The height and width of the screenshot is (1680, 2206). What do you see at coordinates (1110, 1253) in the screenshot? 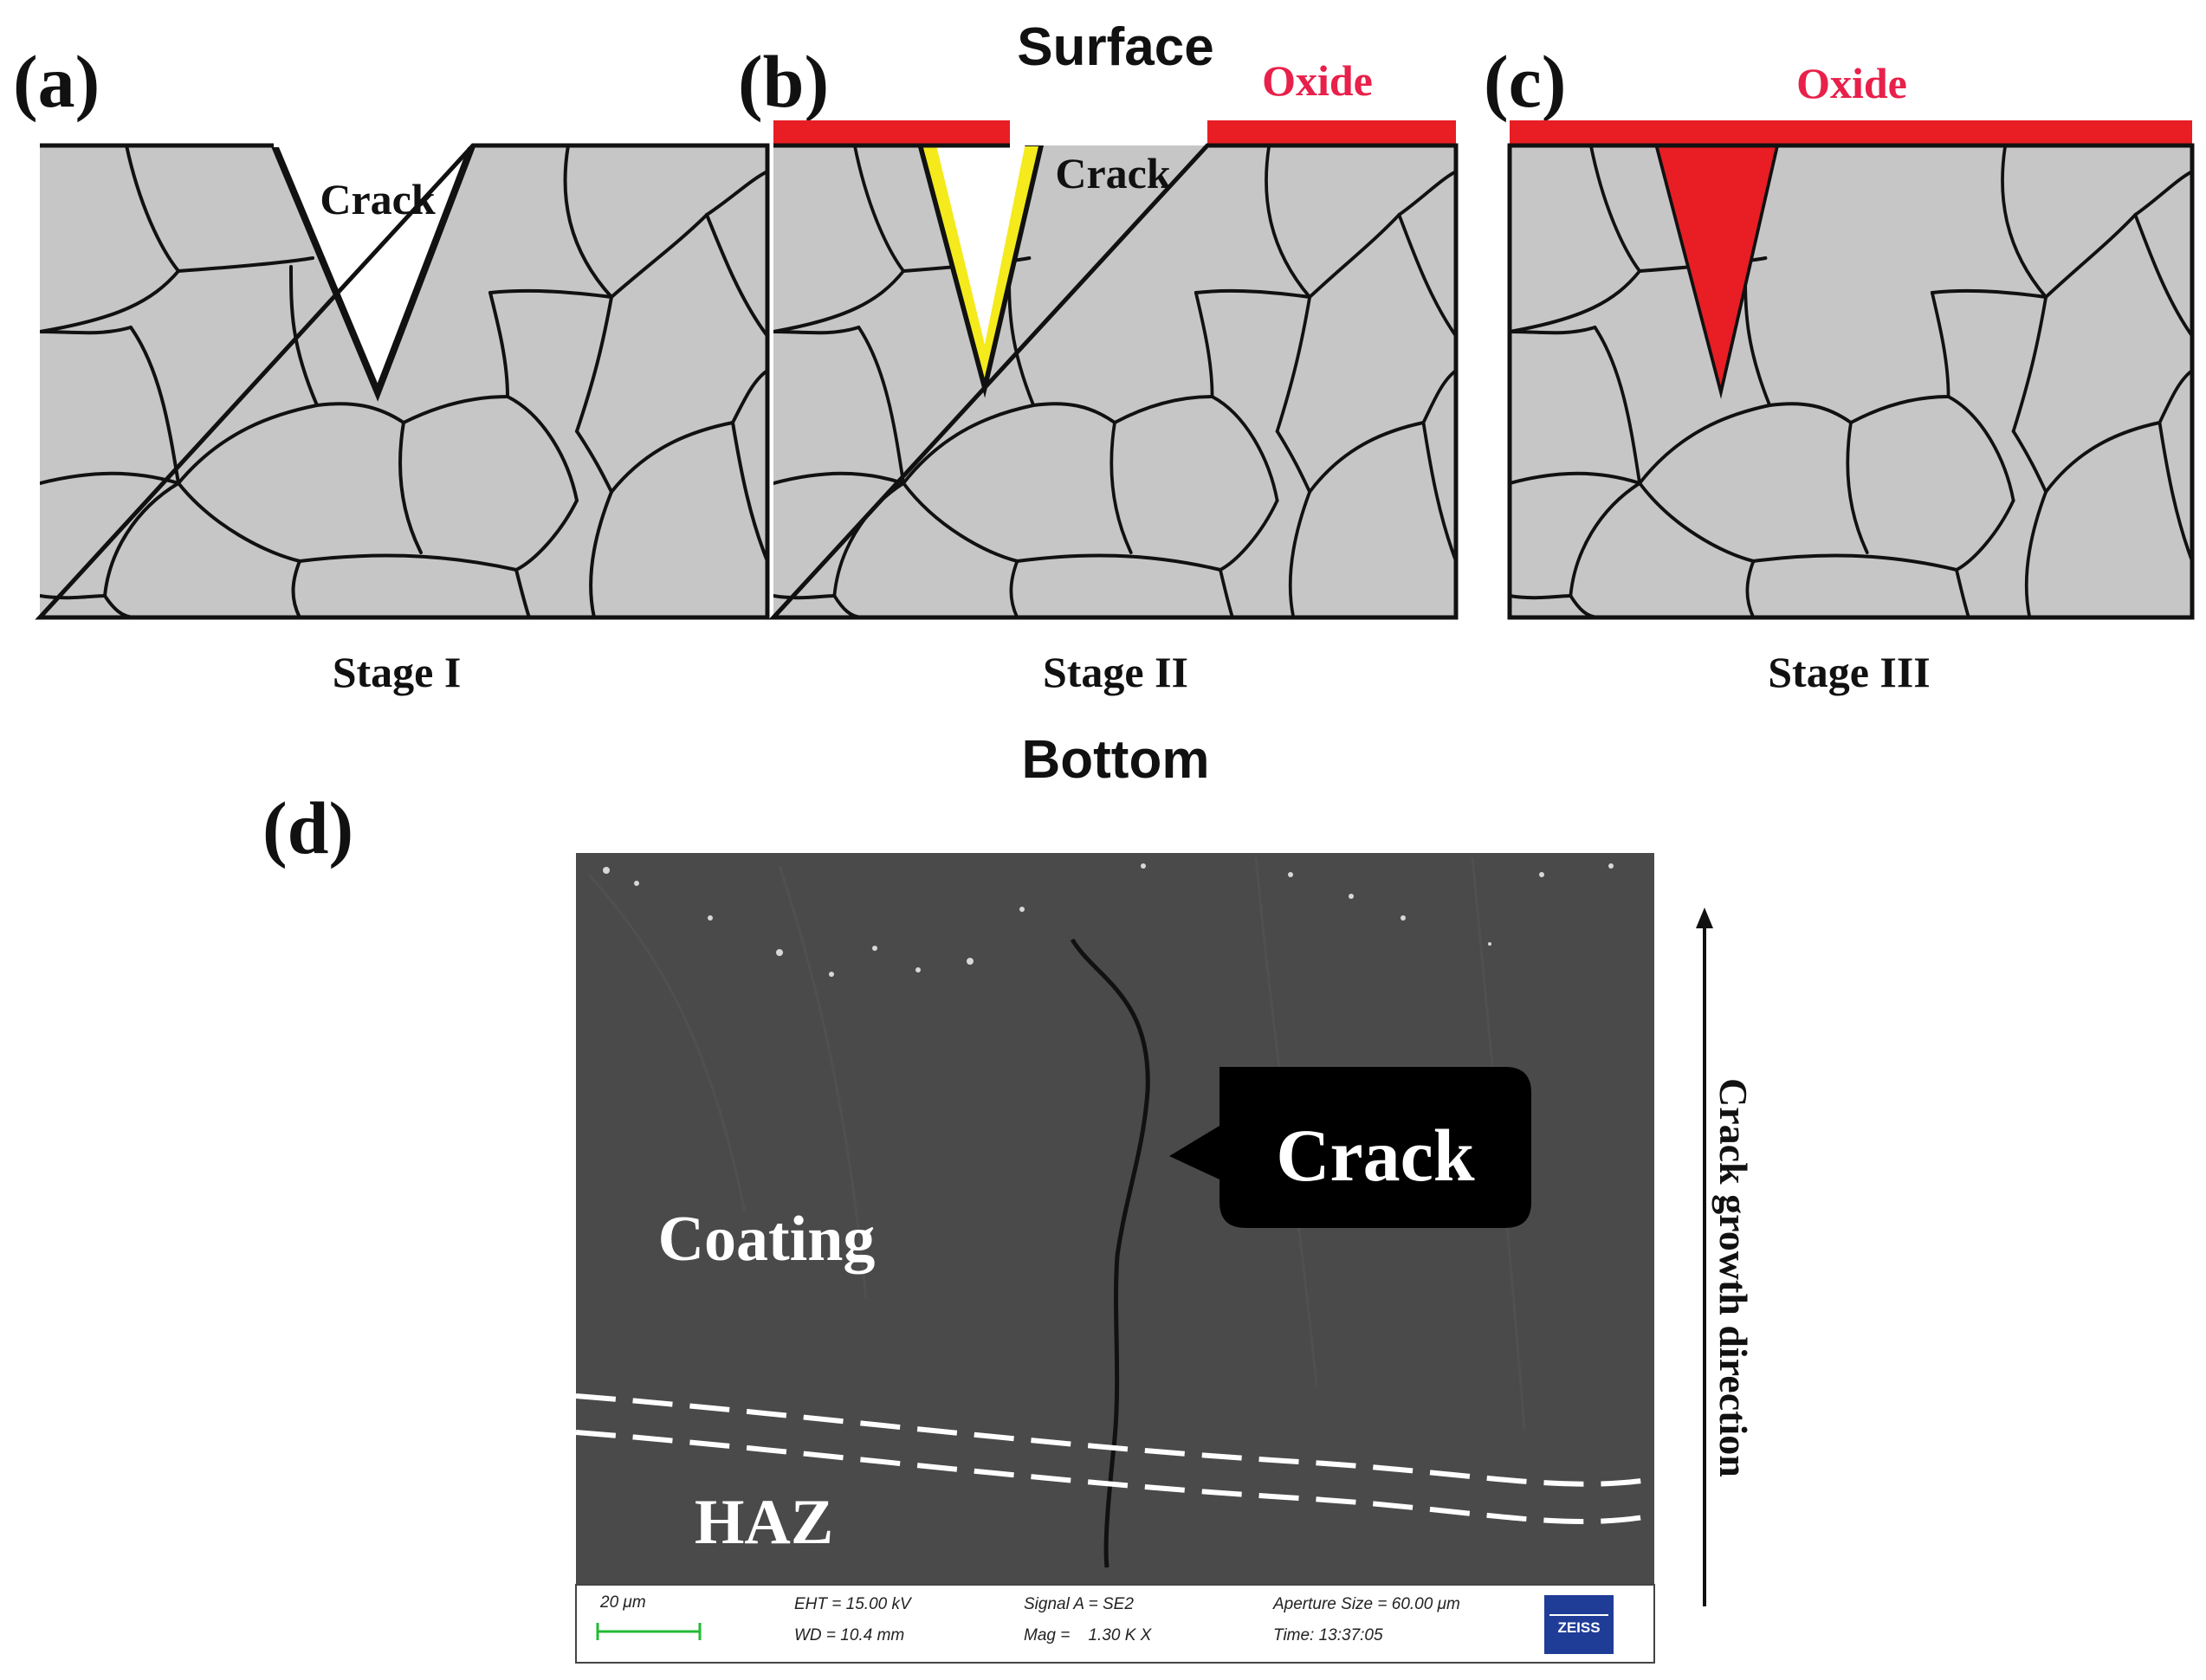
I see `sem-crack-line` at bounding box center [1110, 1253].